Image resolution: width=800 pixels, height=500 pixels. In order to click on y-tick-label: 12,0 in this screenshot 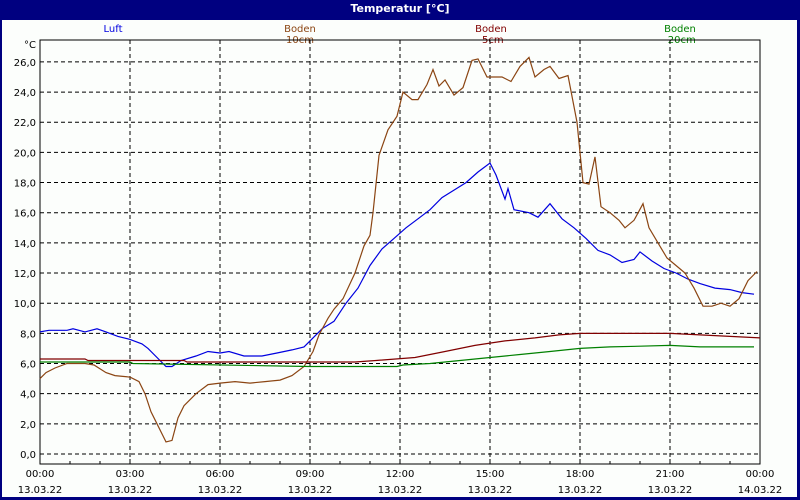, I will do `click(25, 274)`.